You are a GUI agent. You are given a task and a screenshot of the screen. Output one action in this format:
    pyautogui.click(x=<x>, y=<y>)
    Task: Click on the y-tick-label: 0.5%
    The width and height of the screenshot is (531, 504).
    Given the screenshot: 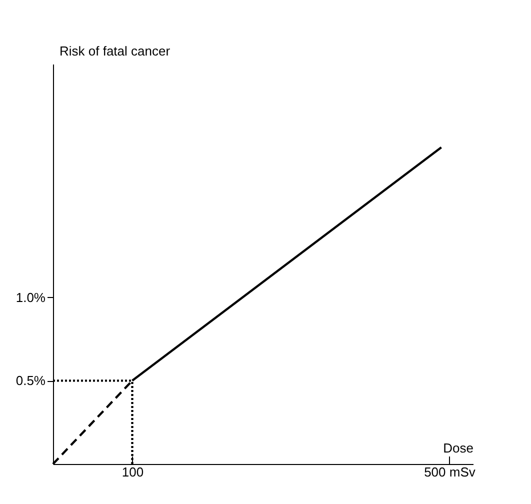 What is the action you would take?
    pyautogui.click(x=31, y=380)
    